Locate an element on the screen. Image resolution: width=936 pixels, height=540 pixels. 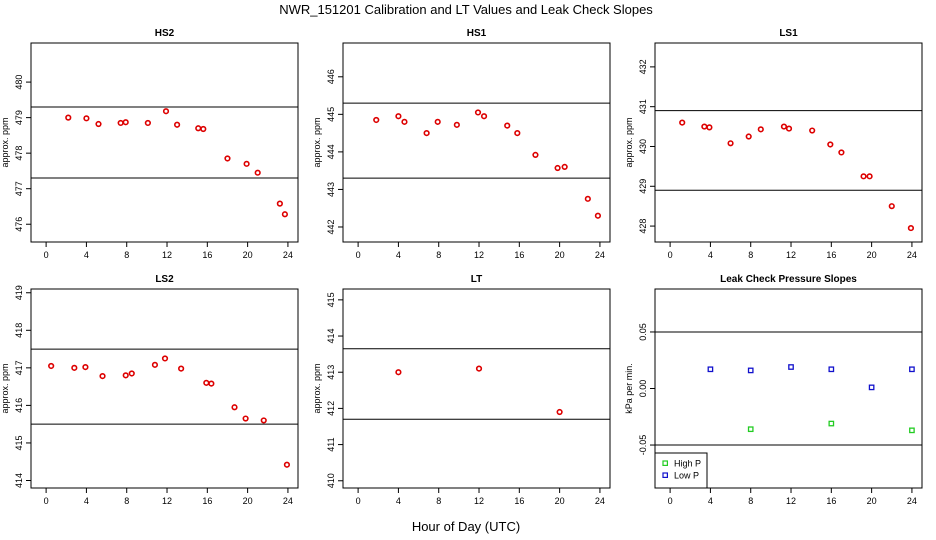
hs2-ytick-label: 477 is located at coordinates (19, 188).